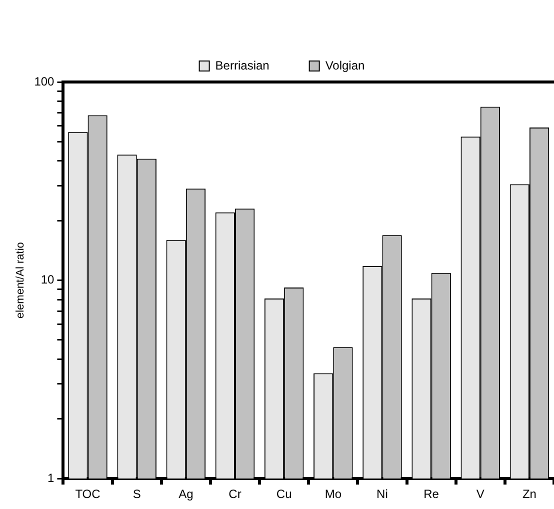 The height and width of the screenshot is (509, 554). What do you see at coordinates (480, 494) in the screenshot?
I see `x-tick-label: V` at bounding box center [480, 494].